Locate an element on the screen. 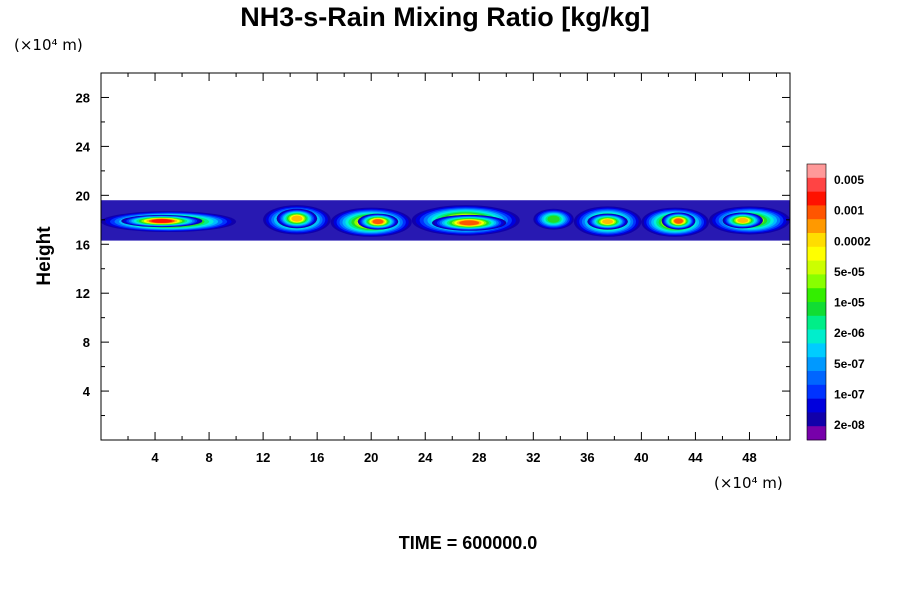 The width and height of the screenshot is (900, 600). x-tick-label: 12 is located at coordinates (263, 457).